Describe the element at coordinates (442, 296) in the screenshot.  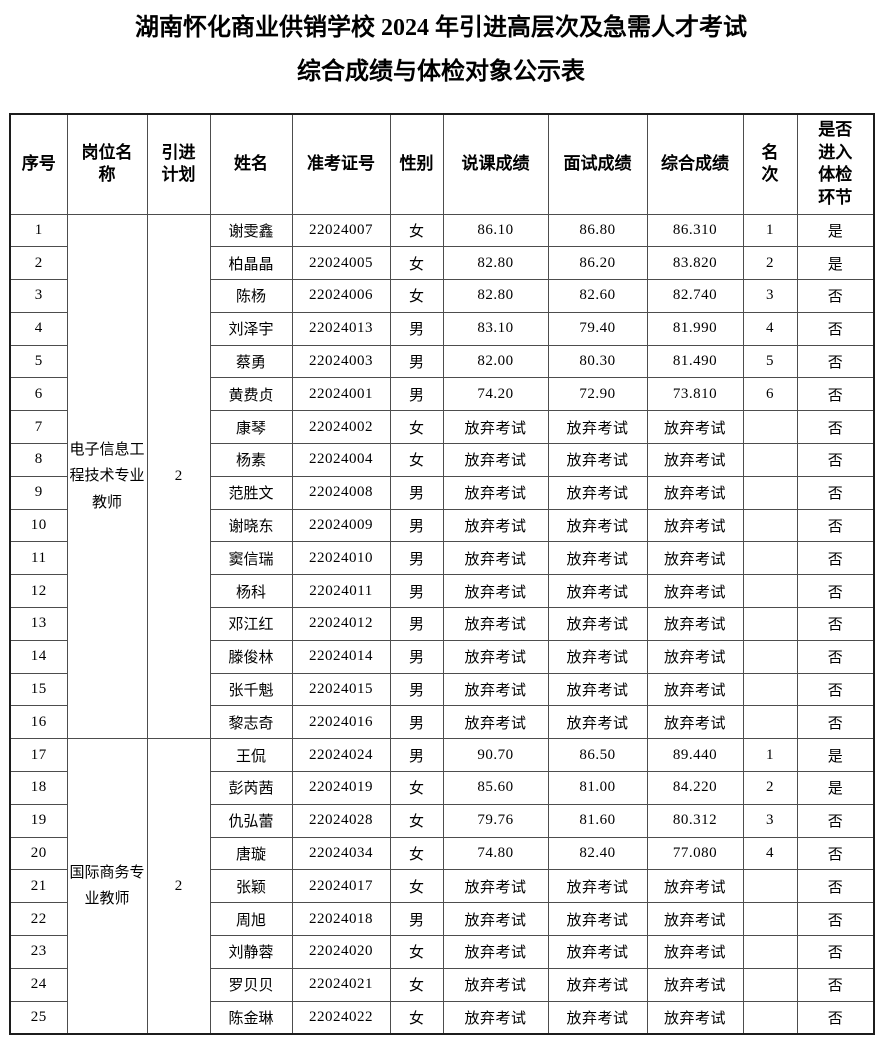
I see `table-row: 3 陈杨 22024006 女 82.80 82.60 82.740 3 否` at that location.